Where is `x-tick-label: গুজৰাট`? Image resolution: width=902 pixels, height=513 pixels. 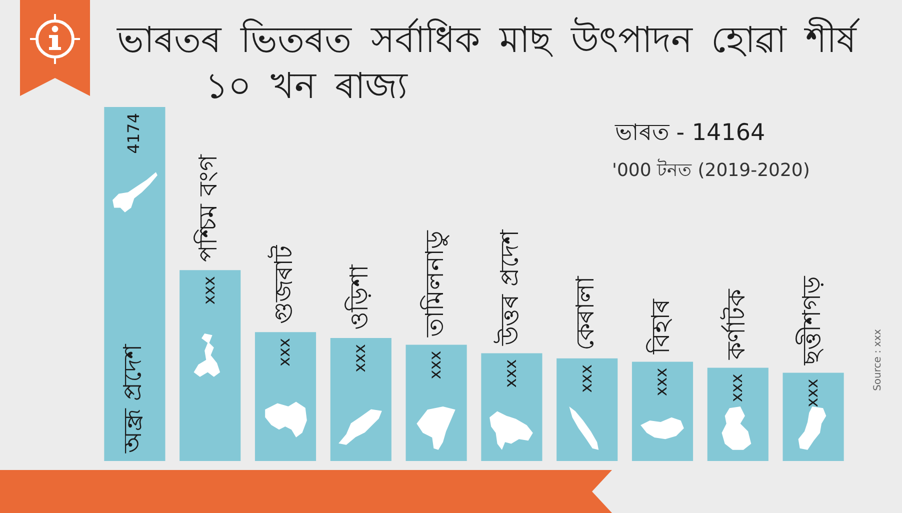
x-tick-label: গুজৰাট is located at coordinates (283, 284).